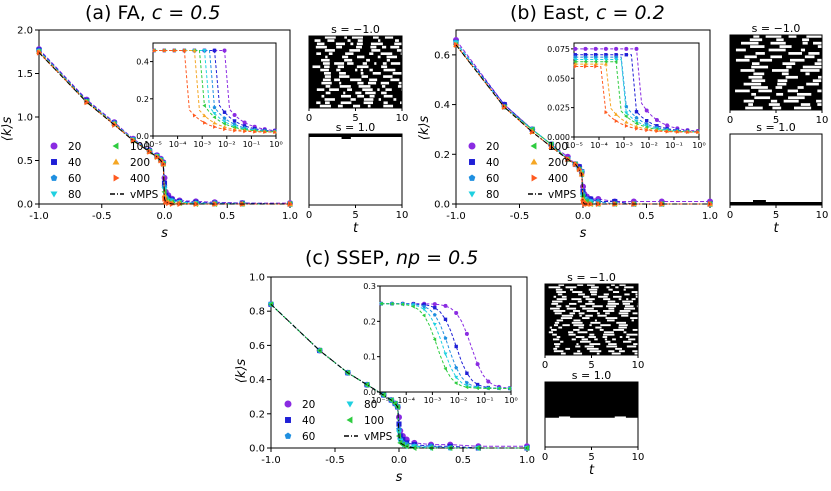  What do you see at coordinates (574, 145) in the screenshot?
I see `inset-x-tick-label: 10⁻⁵` at bounding box center [574, 145].